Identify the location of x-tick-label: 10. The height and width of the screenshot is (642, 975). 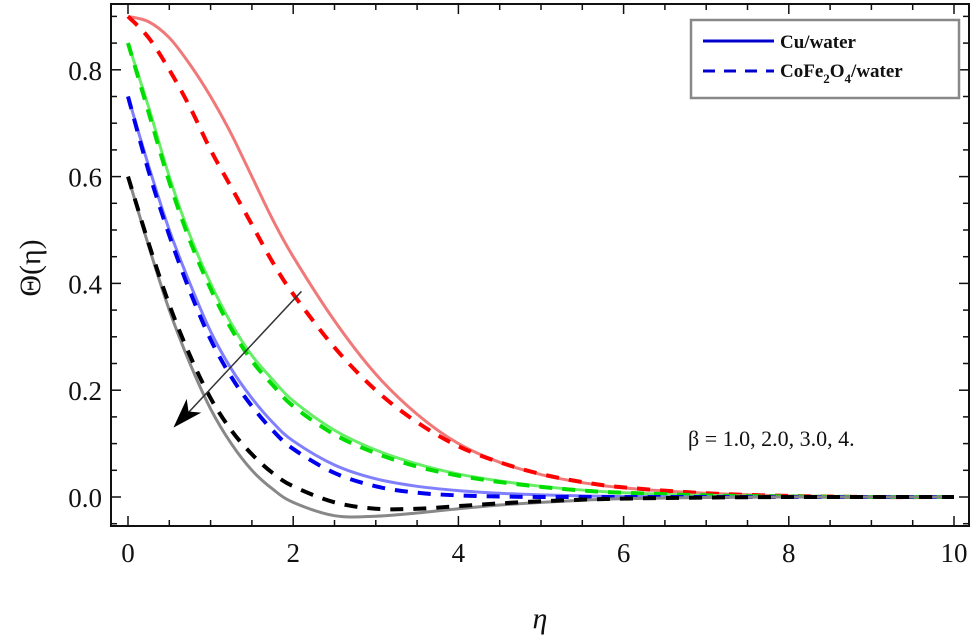
(954, 553).